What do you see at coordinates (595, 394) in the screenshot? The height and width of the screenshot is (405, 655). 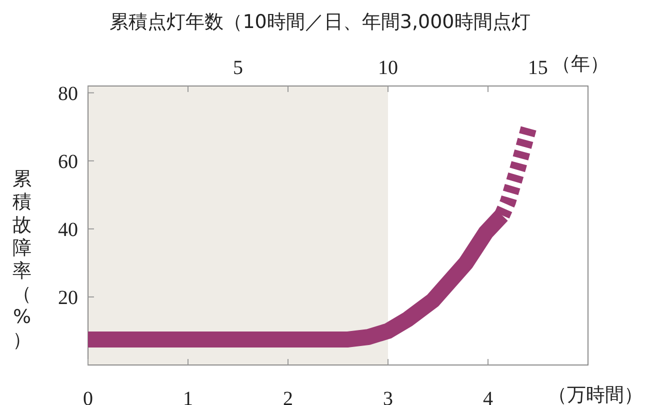 I see `x-axis-title: （万時間）` at bounding box center [595, 394].